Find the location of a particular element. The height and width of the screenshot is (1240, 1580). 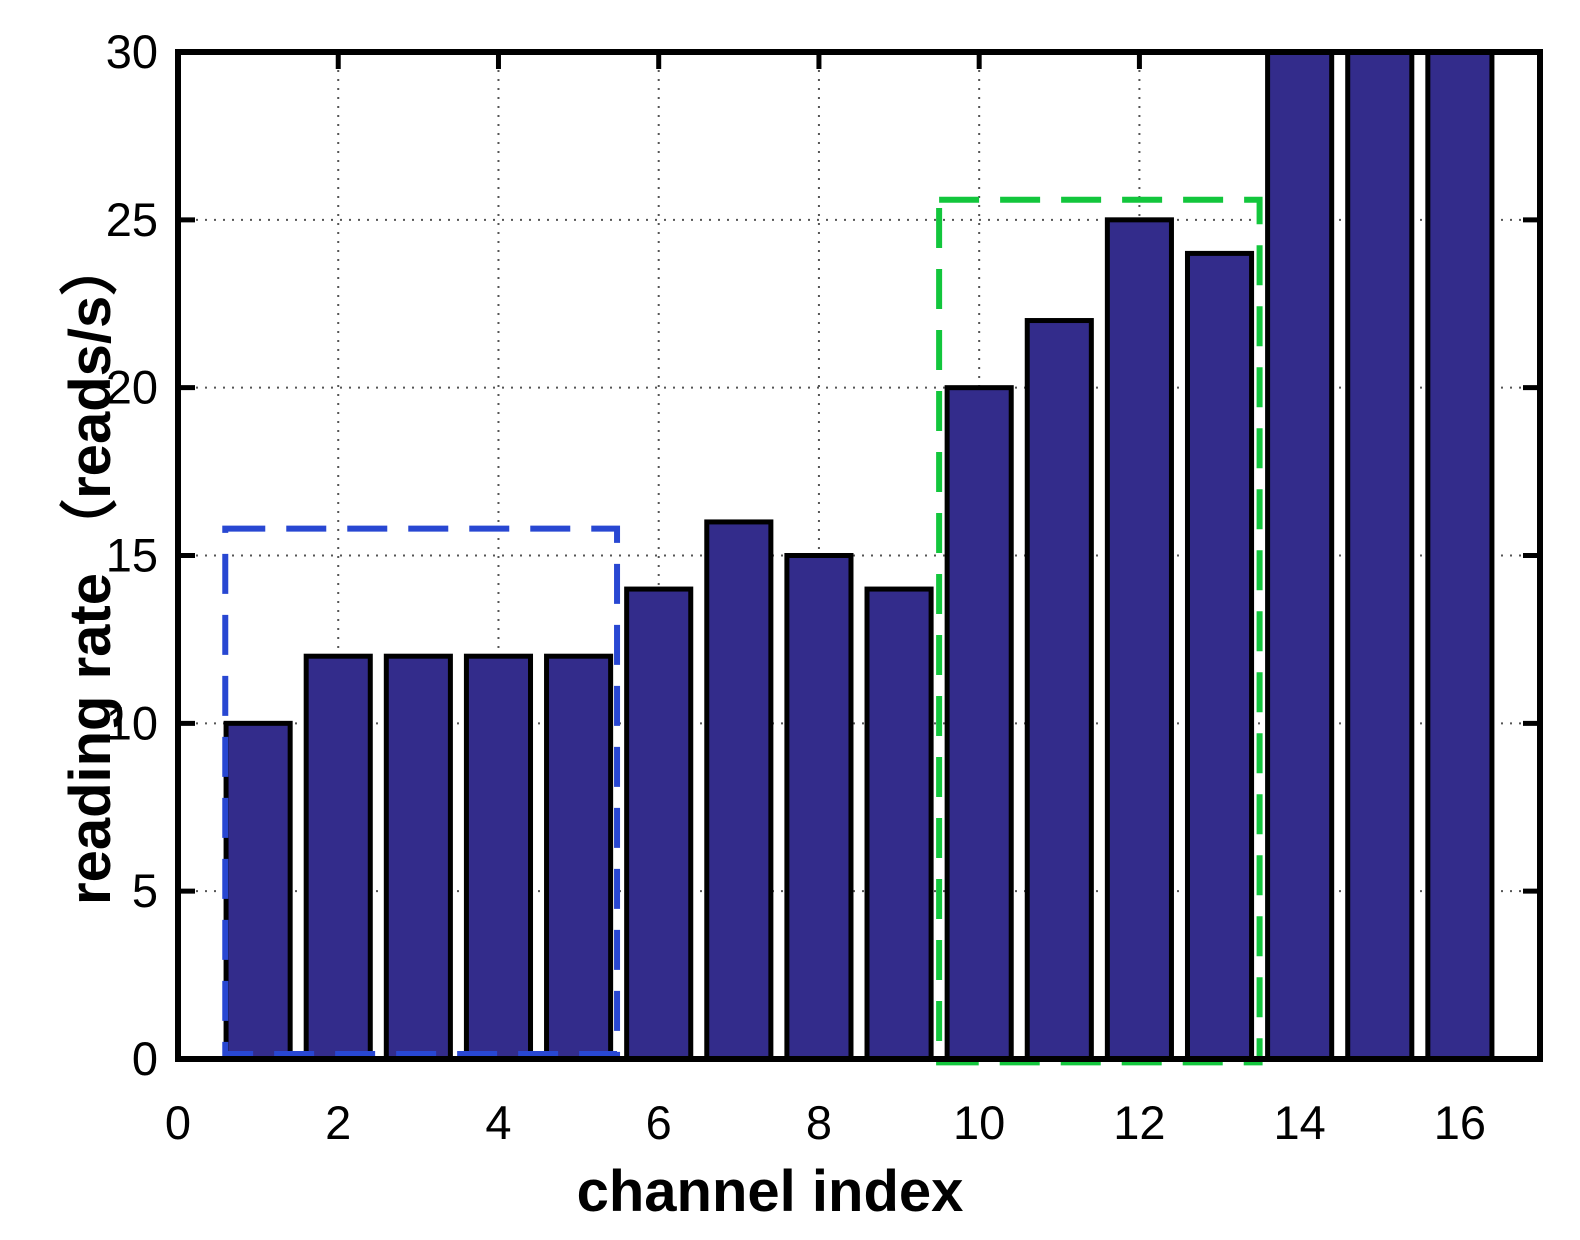

x-tick-label-14: 14 is located at coordinates (1300, 1122).